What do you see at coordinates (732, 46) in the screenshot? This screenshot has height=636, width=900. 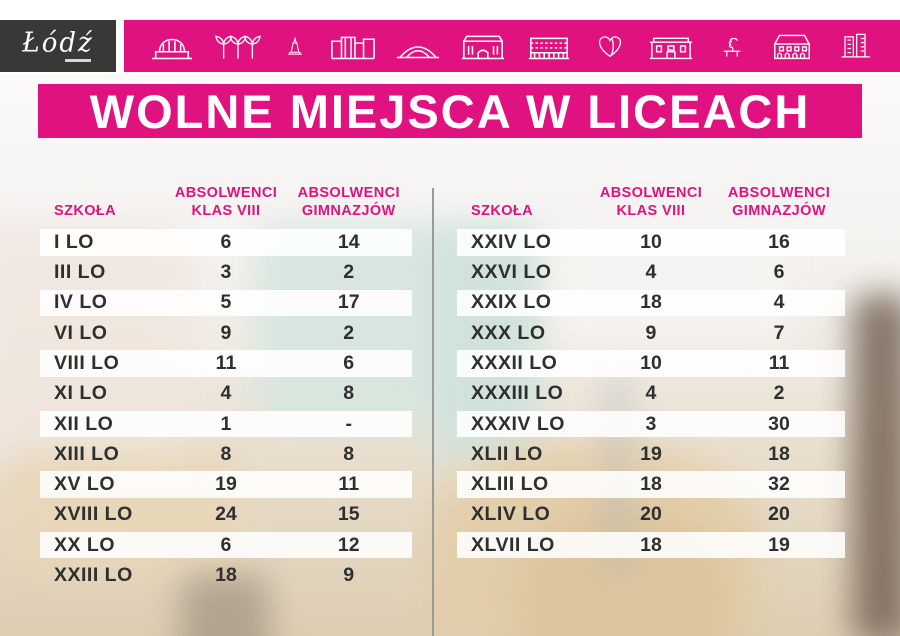 I see `spiral-sculpture-icon` at bounding box center [732, 46].